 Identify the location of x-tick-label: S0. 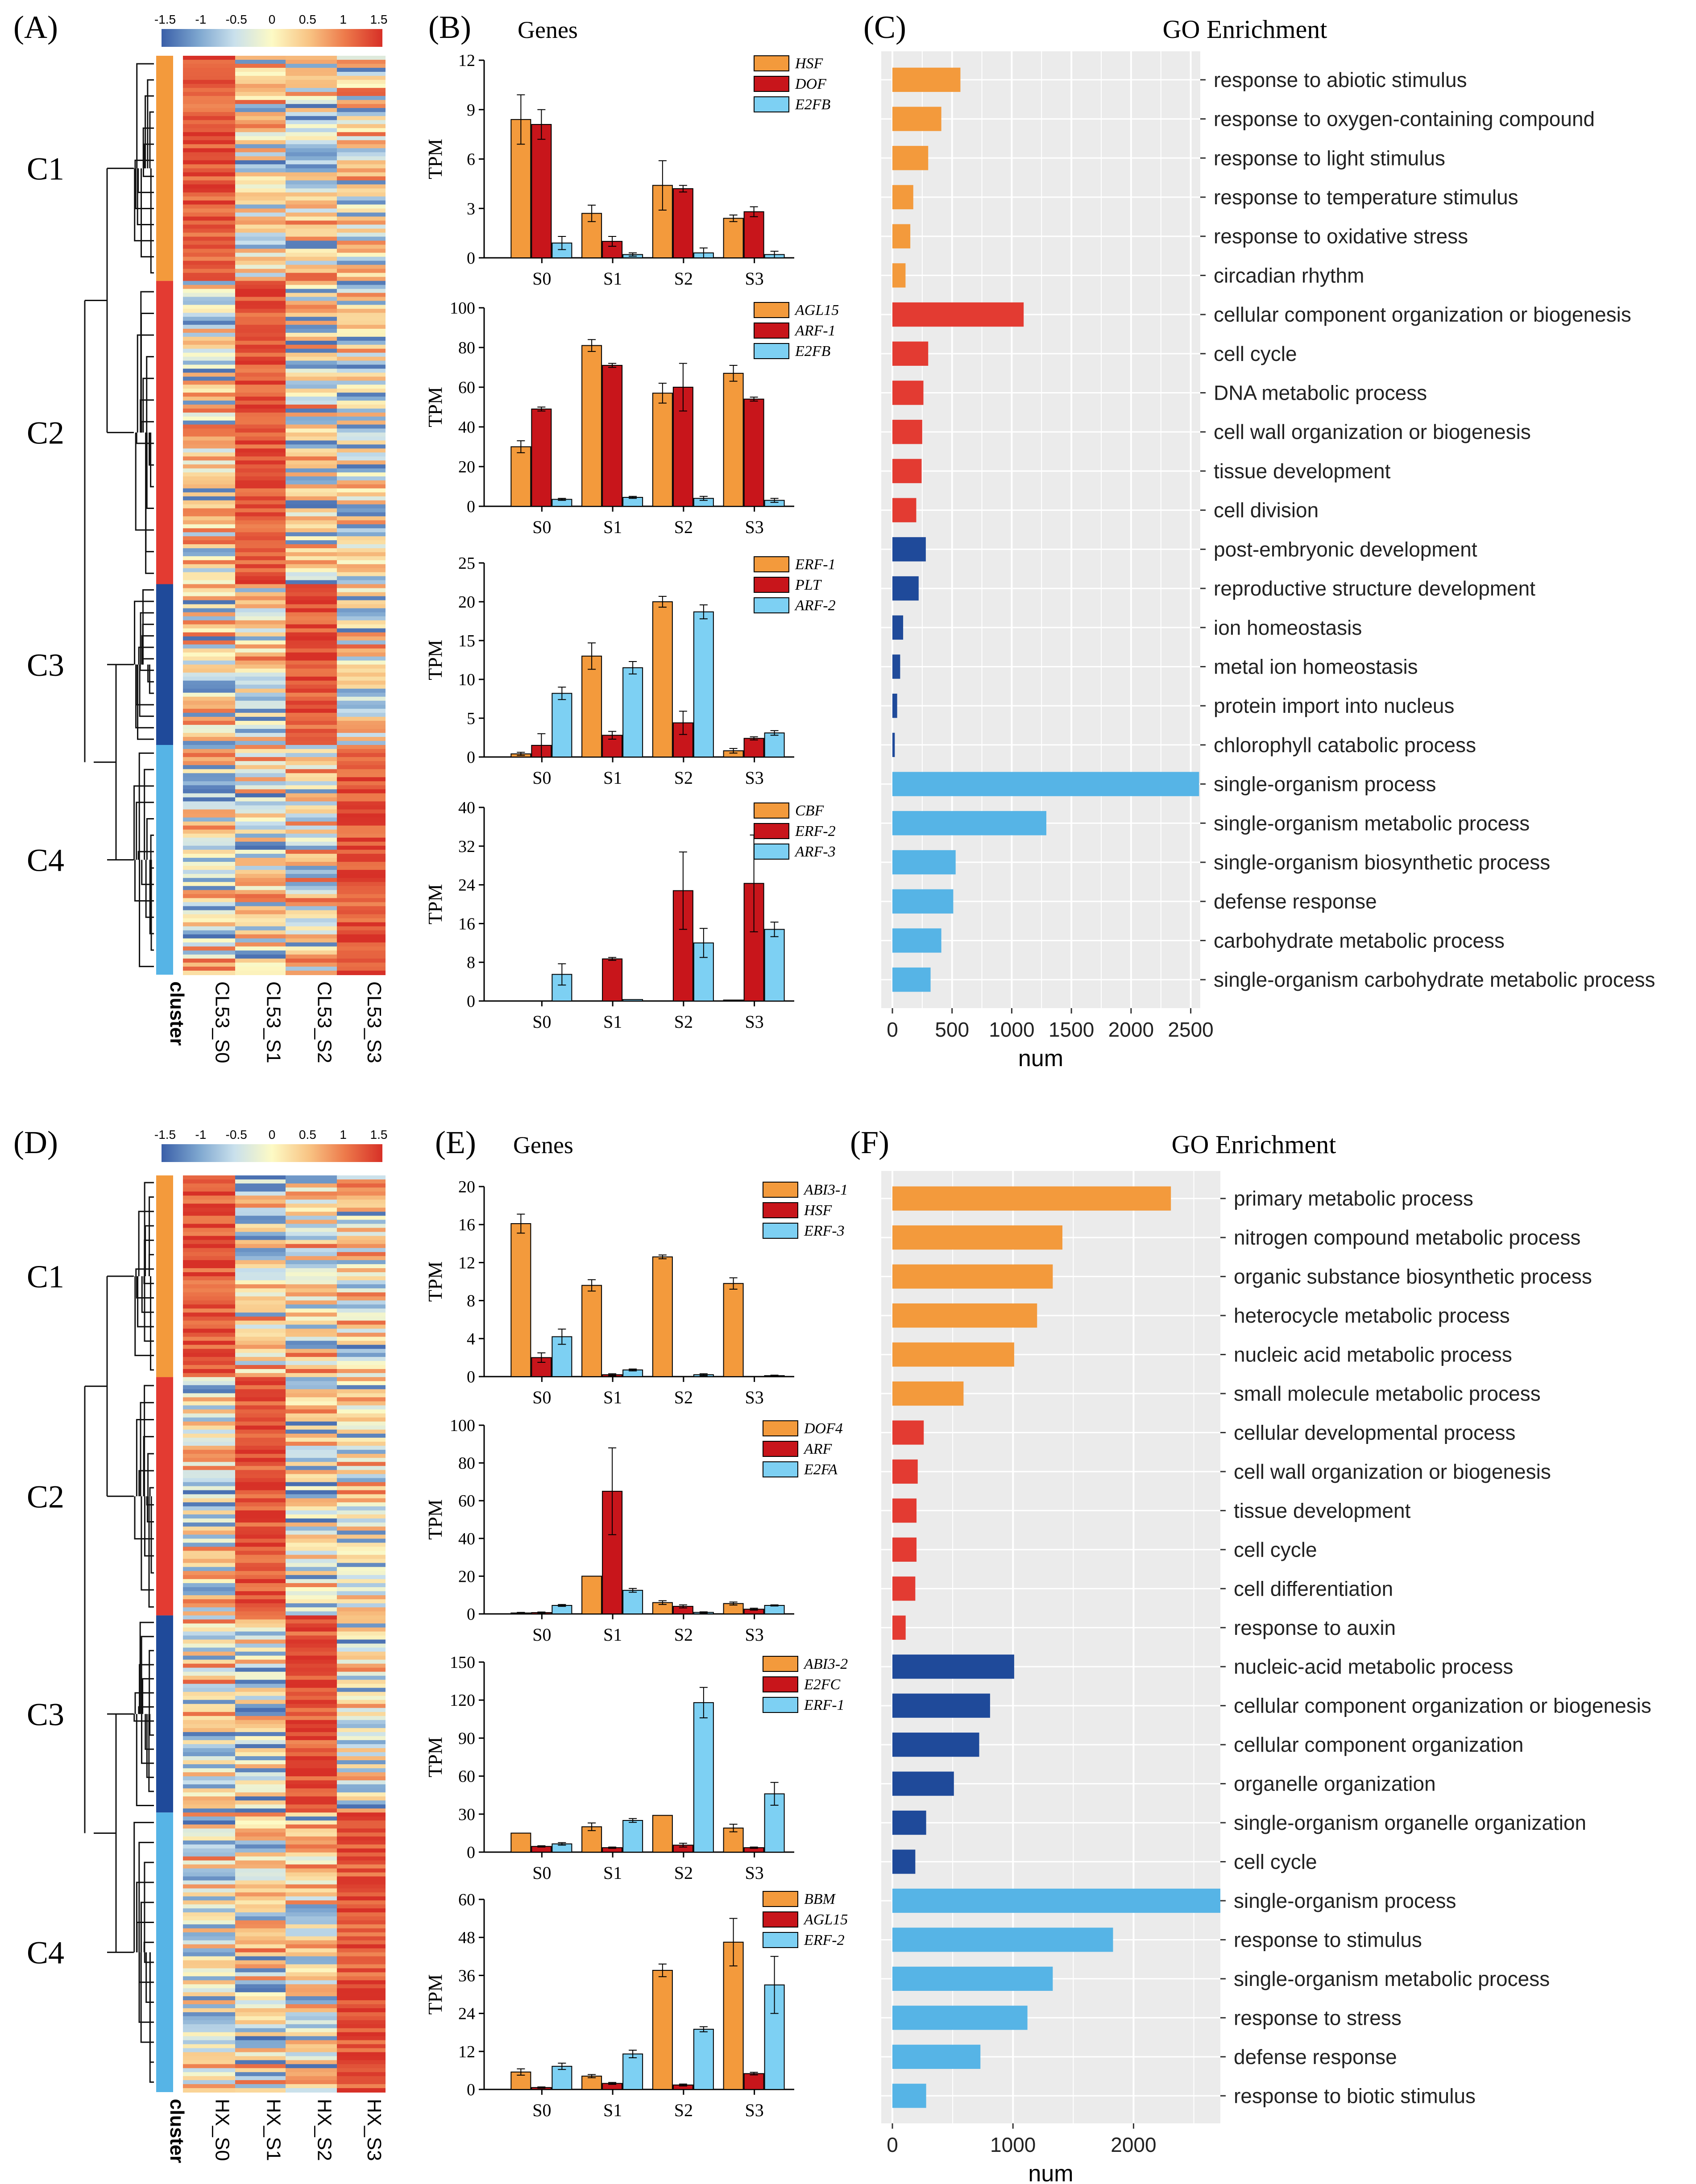
(541, 527).